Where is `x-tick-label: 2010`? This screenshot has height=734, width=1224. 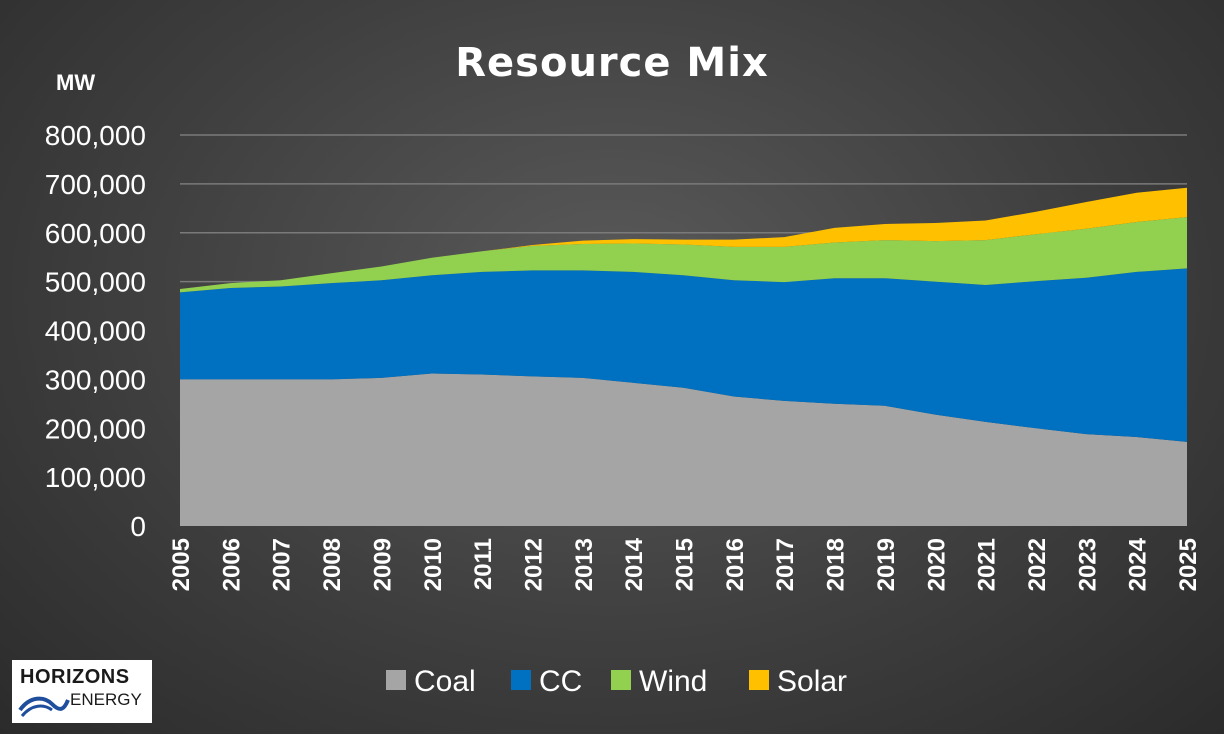
x-tick-label: 2010 is located at coordinates (433, 564).